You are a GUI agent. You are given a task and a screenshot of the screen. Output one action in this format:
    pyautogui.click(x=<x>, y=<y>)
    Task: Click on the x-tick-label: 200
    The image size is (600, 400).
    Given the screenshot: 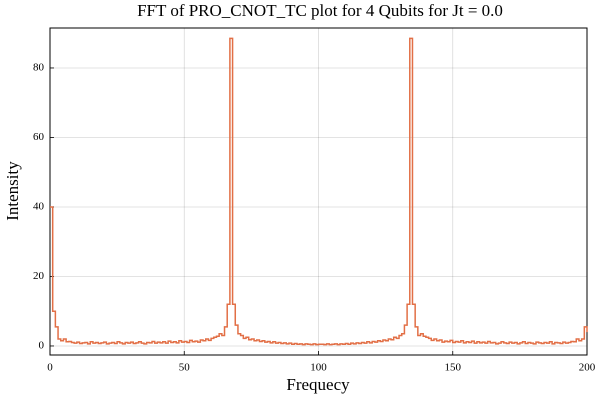 What is the action you would take?
    pyautogui.click(x=587, y=368)
    